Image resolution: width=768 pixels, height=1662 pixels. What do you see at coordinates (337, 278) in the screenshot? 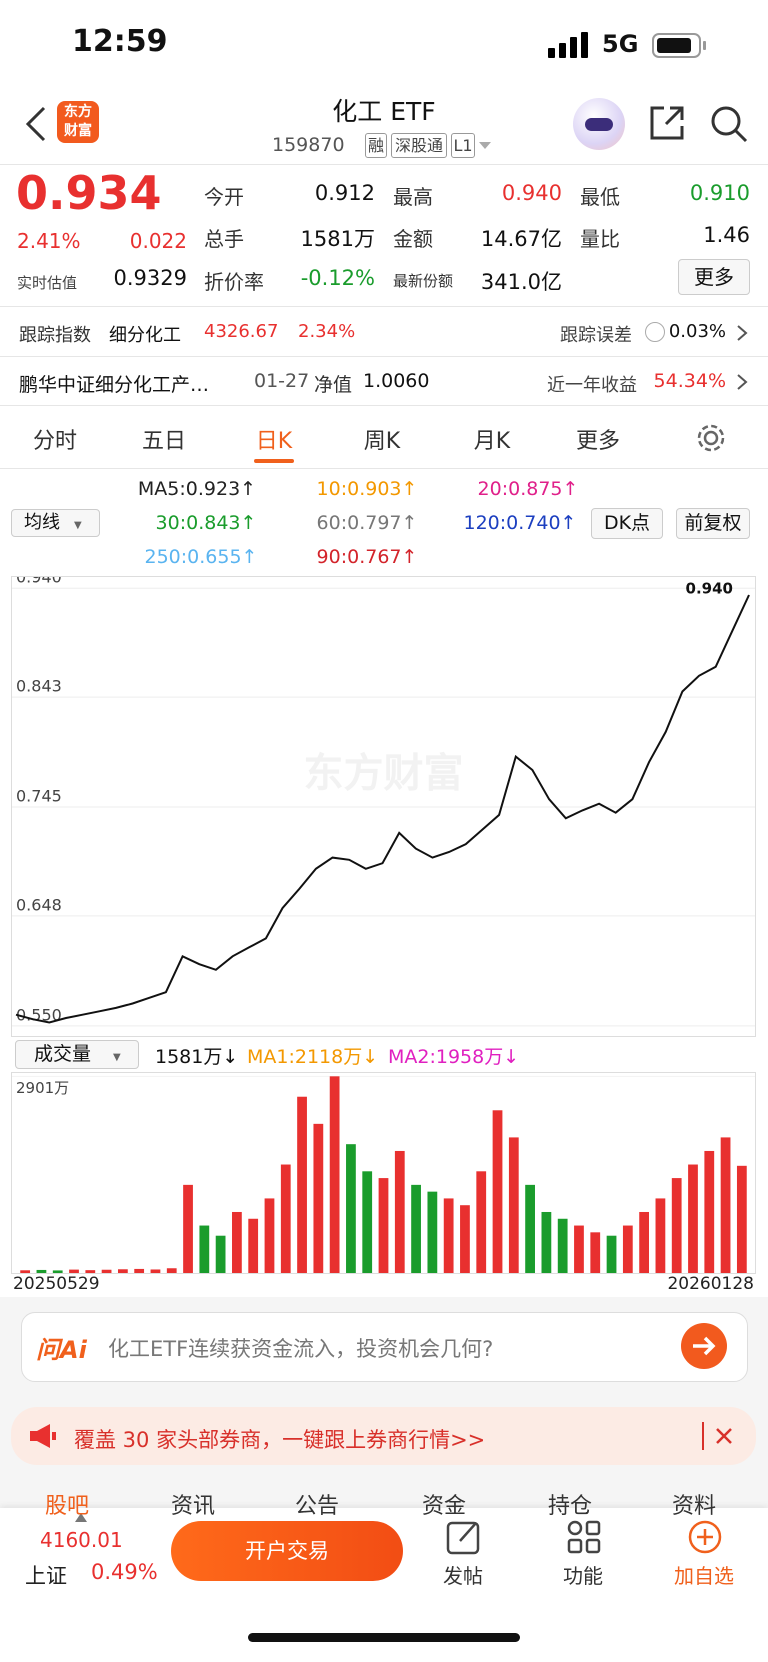
I see `stat-value: -0.12%` at bounding box center [337, 278].